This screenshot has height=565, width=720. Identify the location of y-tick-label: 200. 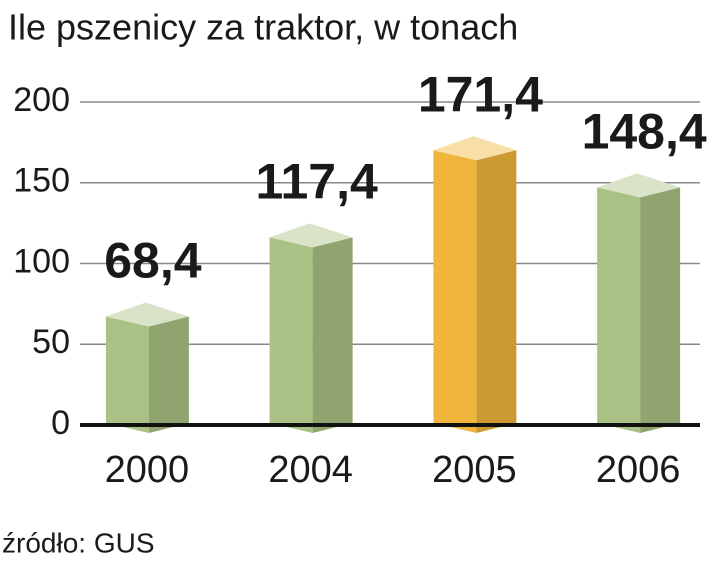
(41, 100).